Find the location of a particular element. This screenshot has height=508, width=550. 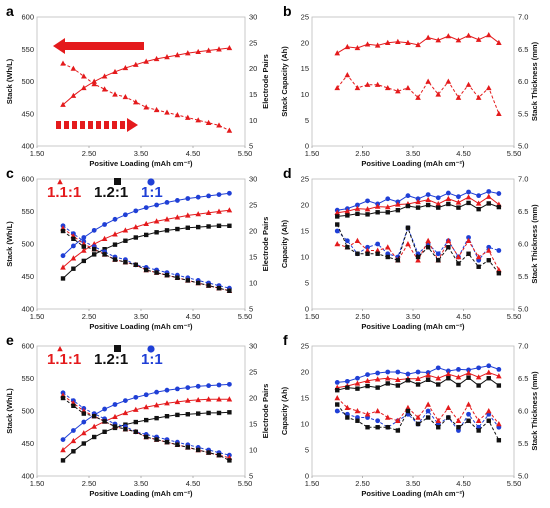

y-axis-label: Capacity (Ah) is located at coordinates (284, 243).